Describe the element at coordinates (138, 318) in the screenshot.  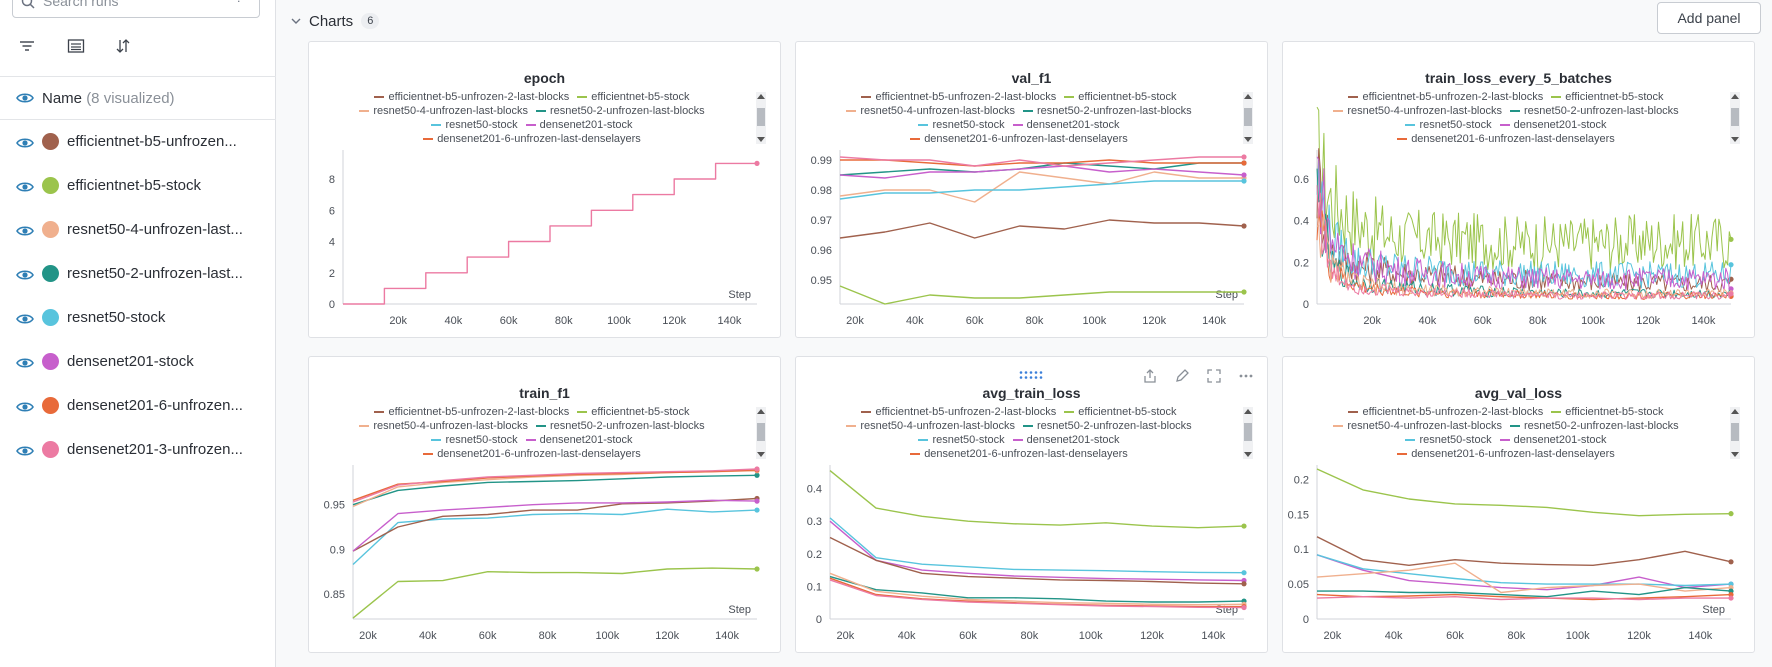
I see `run-row: resnet50-stock` at that location.